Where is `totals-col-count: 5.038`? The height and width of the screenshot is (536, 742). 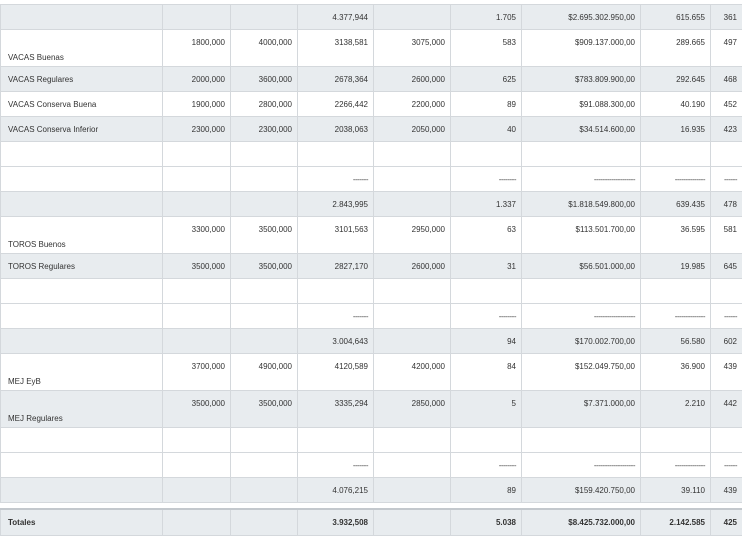
totals-col-count: 5.038 is located at coordinates (486, 522).